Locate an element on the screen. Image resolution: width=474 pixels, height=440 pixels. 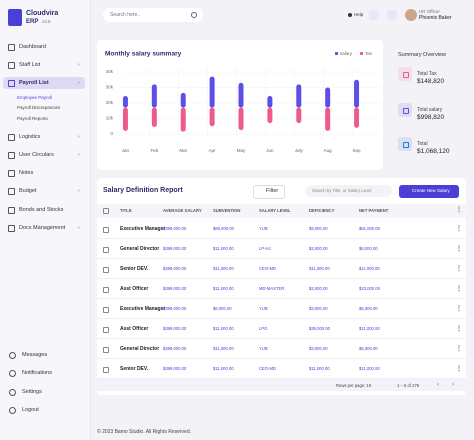
next-page: › is located at coordinates (453, 385).